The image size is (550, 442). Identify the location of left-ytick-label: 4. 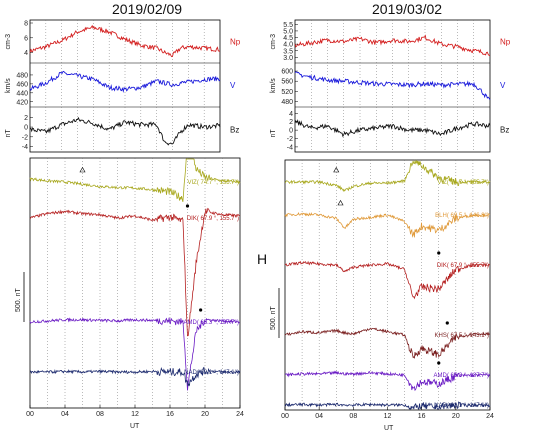
(26, 53).